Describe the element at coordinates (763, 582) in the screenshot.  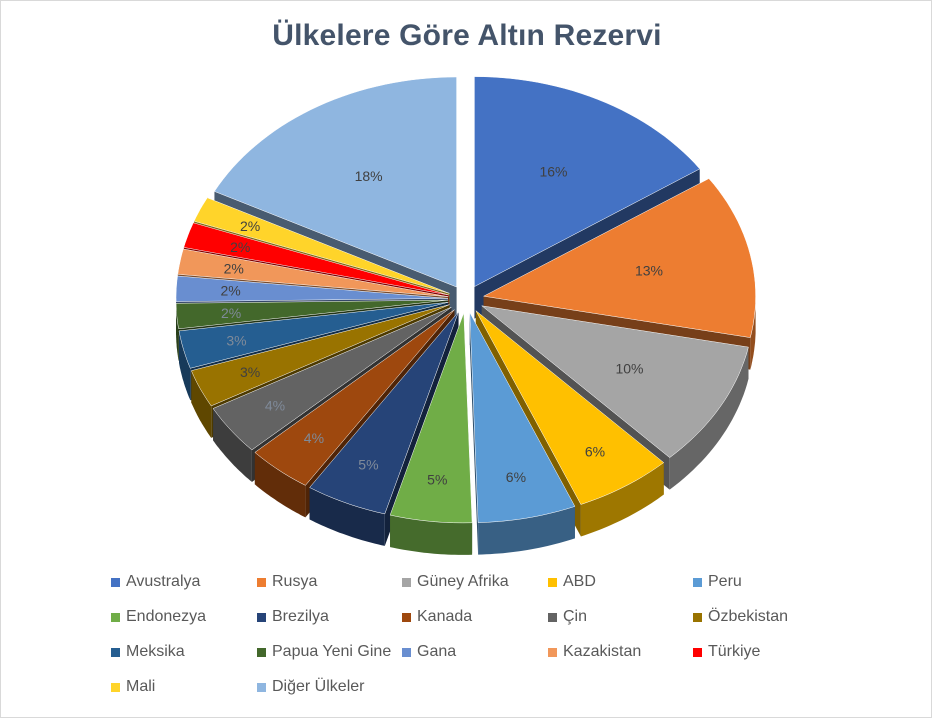
I see `legend-item: Peru` at that location.